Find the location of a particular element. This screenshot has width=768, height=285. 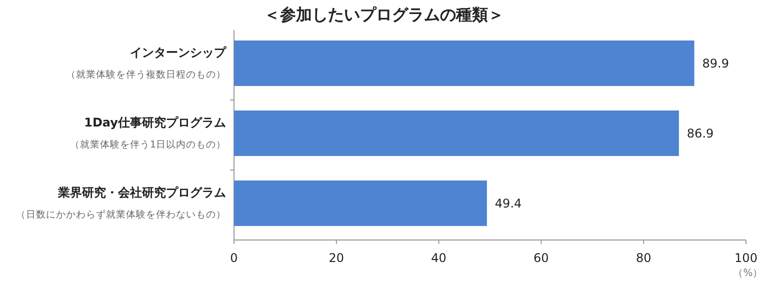

x-tick-label: 40 is located at coordinates (438, 258).